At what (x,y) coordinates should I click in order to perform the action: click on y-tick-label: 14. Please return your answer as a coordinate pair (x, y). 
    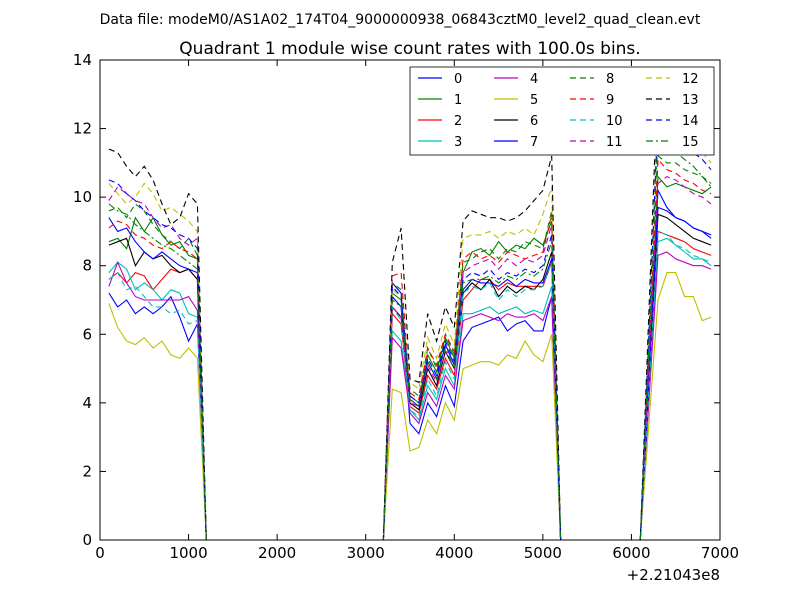
    Looking at the image, I should click on (82, 60).